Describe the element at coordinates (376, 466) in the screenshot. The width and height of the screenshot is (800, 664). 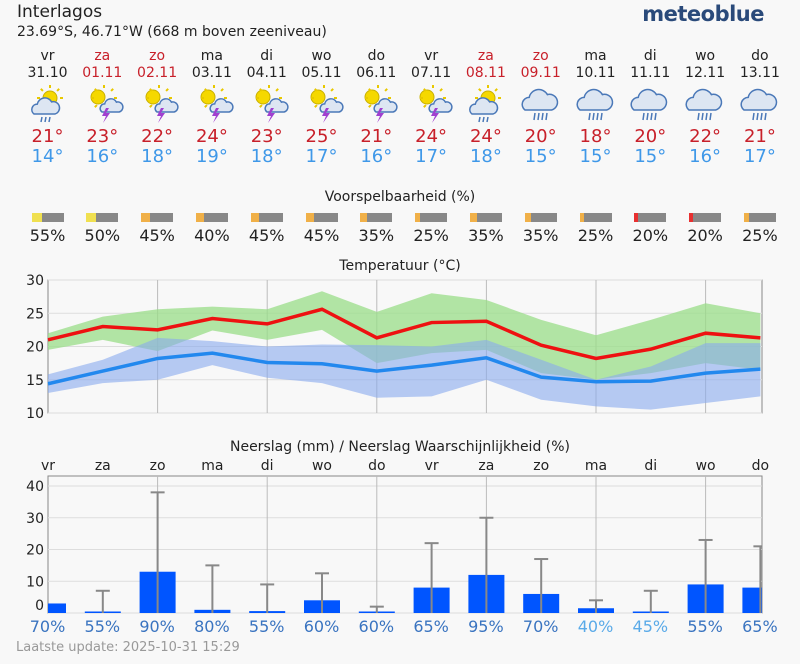
I see `day-label: do` at that location.